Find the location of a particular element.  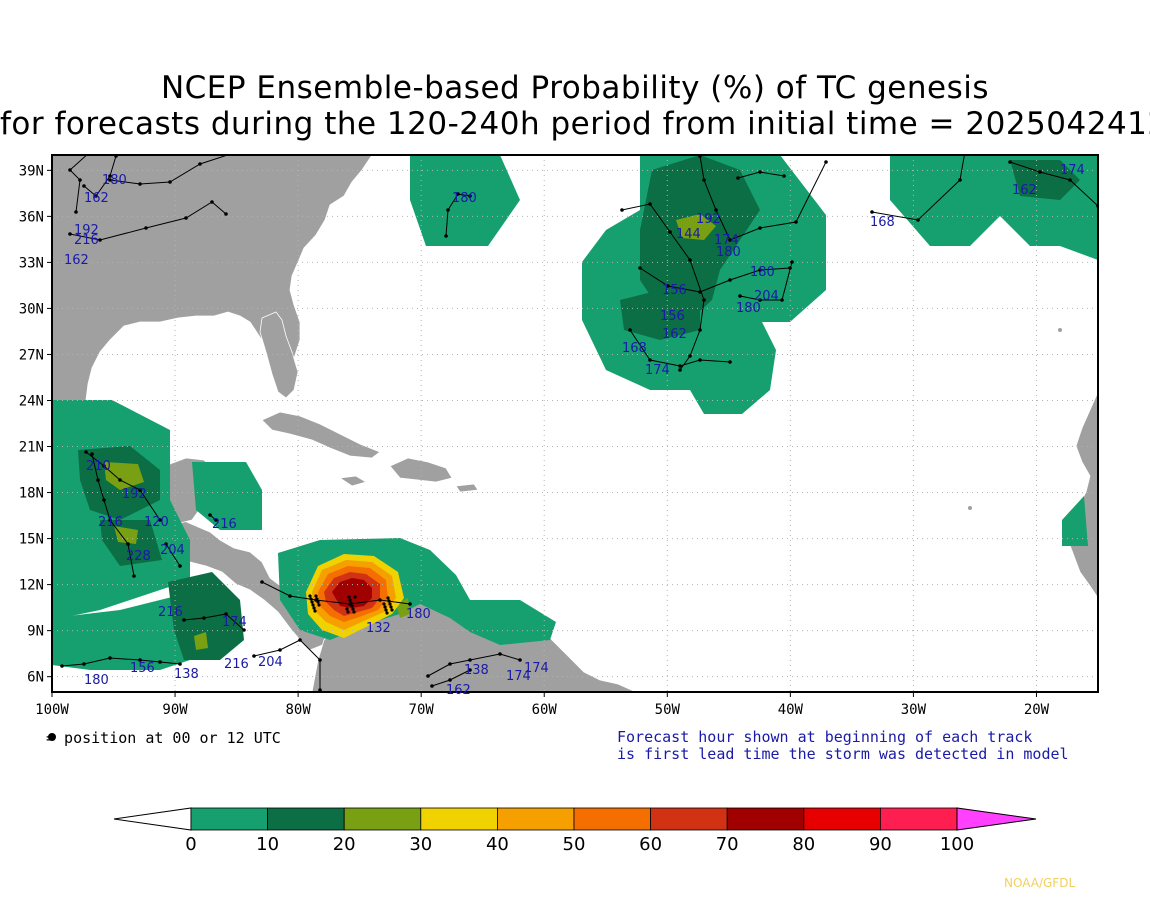

land-florida is located at coordinates (279, 355).